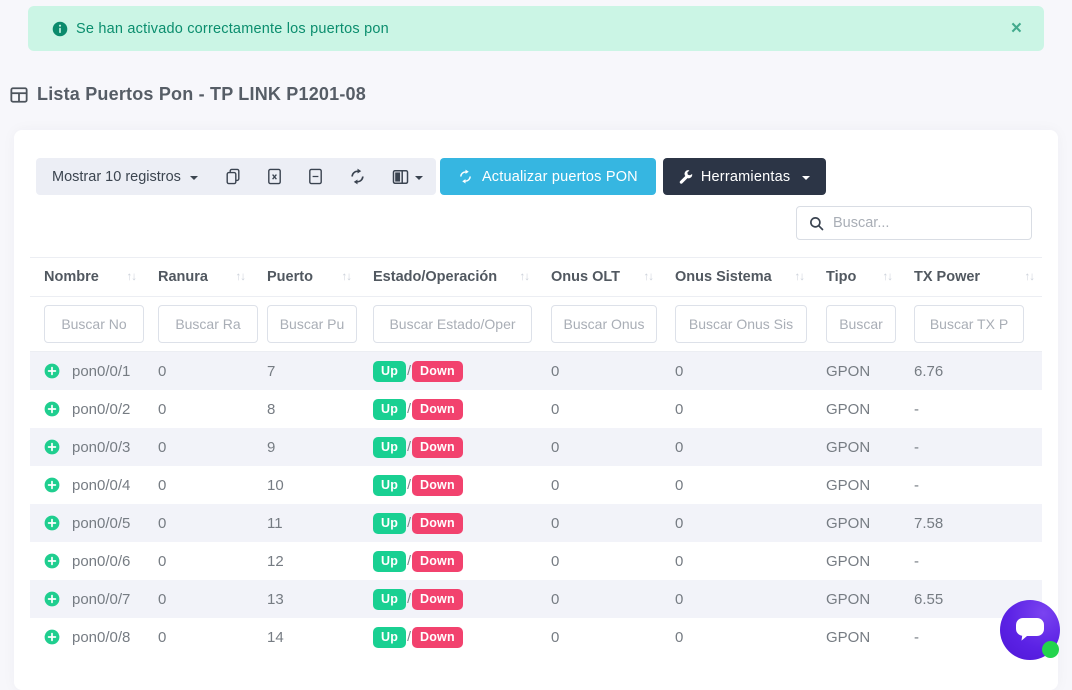 The width and height of the screenshot is (1072, 690). I want to click on filter-onus-olt-input, so click(604, 324).